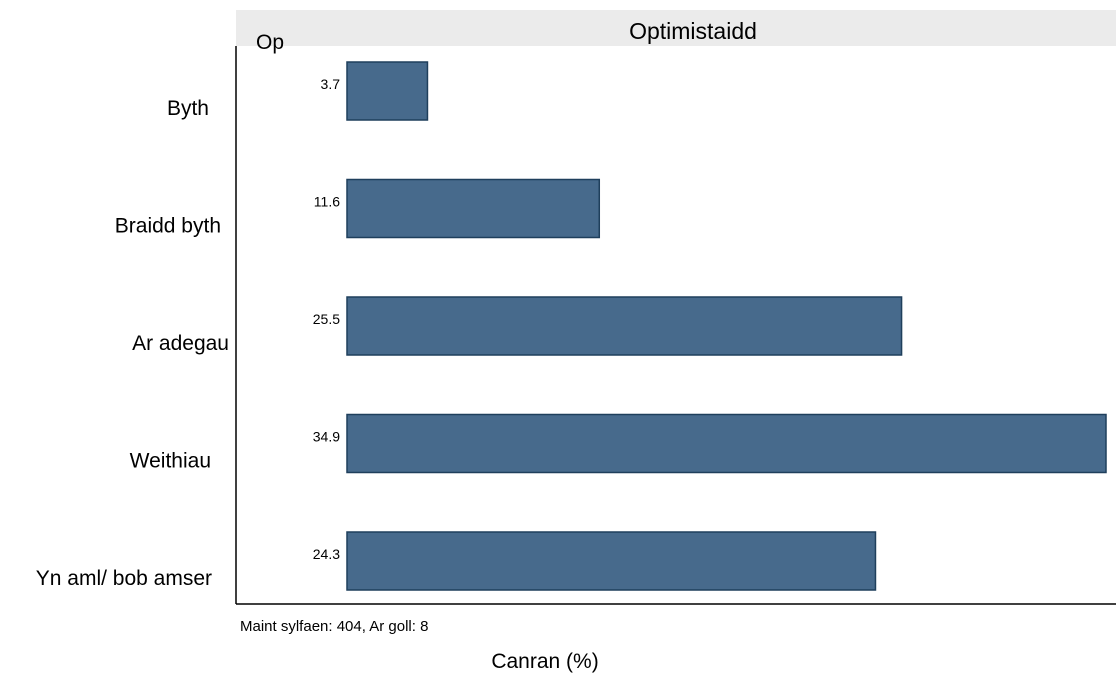 The width and height of the screenshot is (1116, 675). Describe the element at coordinates (544, 661) in the screenshot. I see `x-axis-label: Canran (%)` at that location.